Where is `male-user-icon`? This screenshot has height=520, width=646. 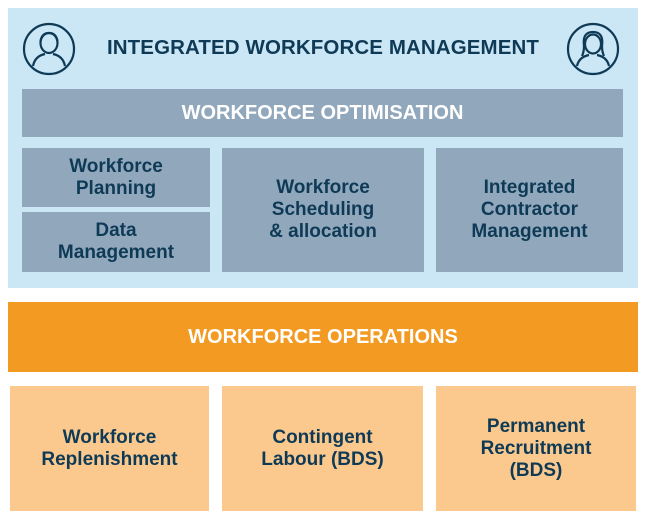 male-user-icon is located at coordinates (49, 49).